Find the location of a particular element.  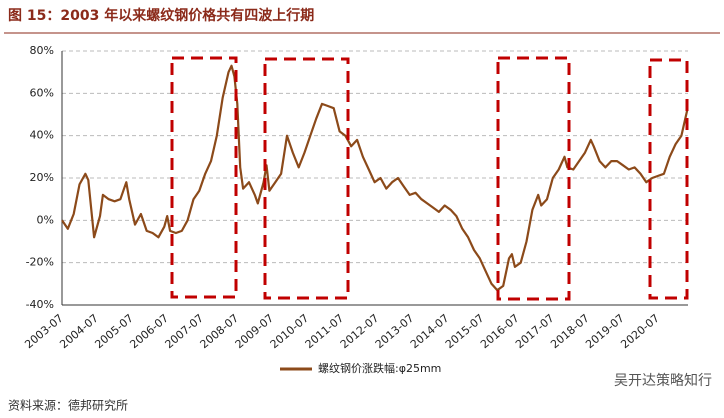

source-note: 资料来源：德邦研究所 is located at coordinates (68, 405).